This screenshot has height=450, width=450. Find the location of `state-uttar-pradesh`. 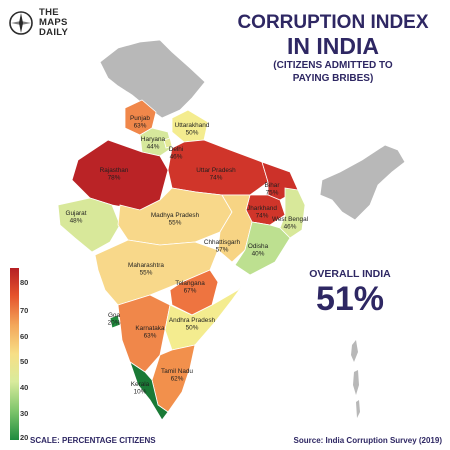

state-uttar-pradesh is located at coordinates (218, 167).